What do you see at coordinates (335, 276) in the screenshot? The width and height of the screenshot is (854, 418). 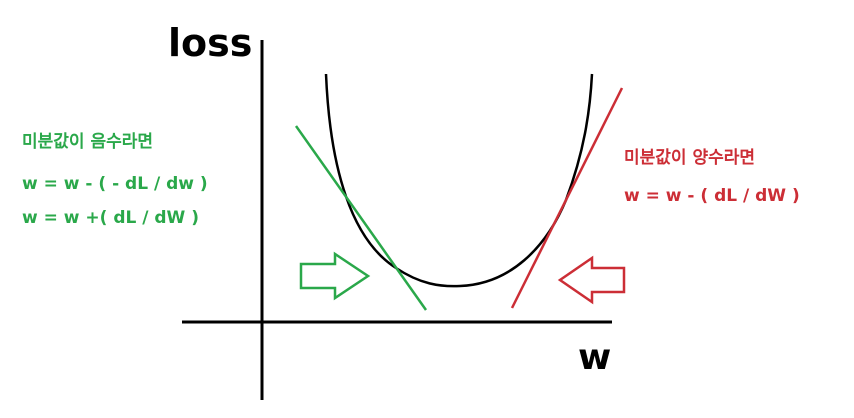 I see `right-arrow-icon` at bounding box center [335, 276].